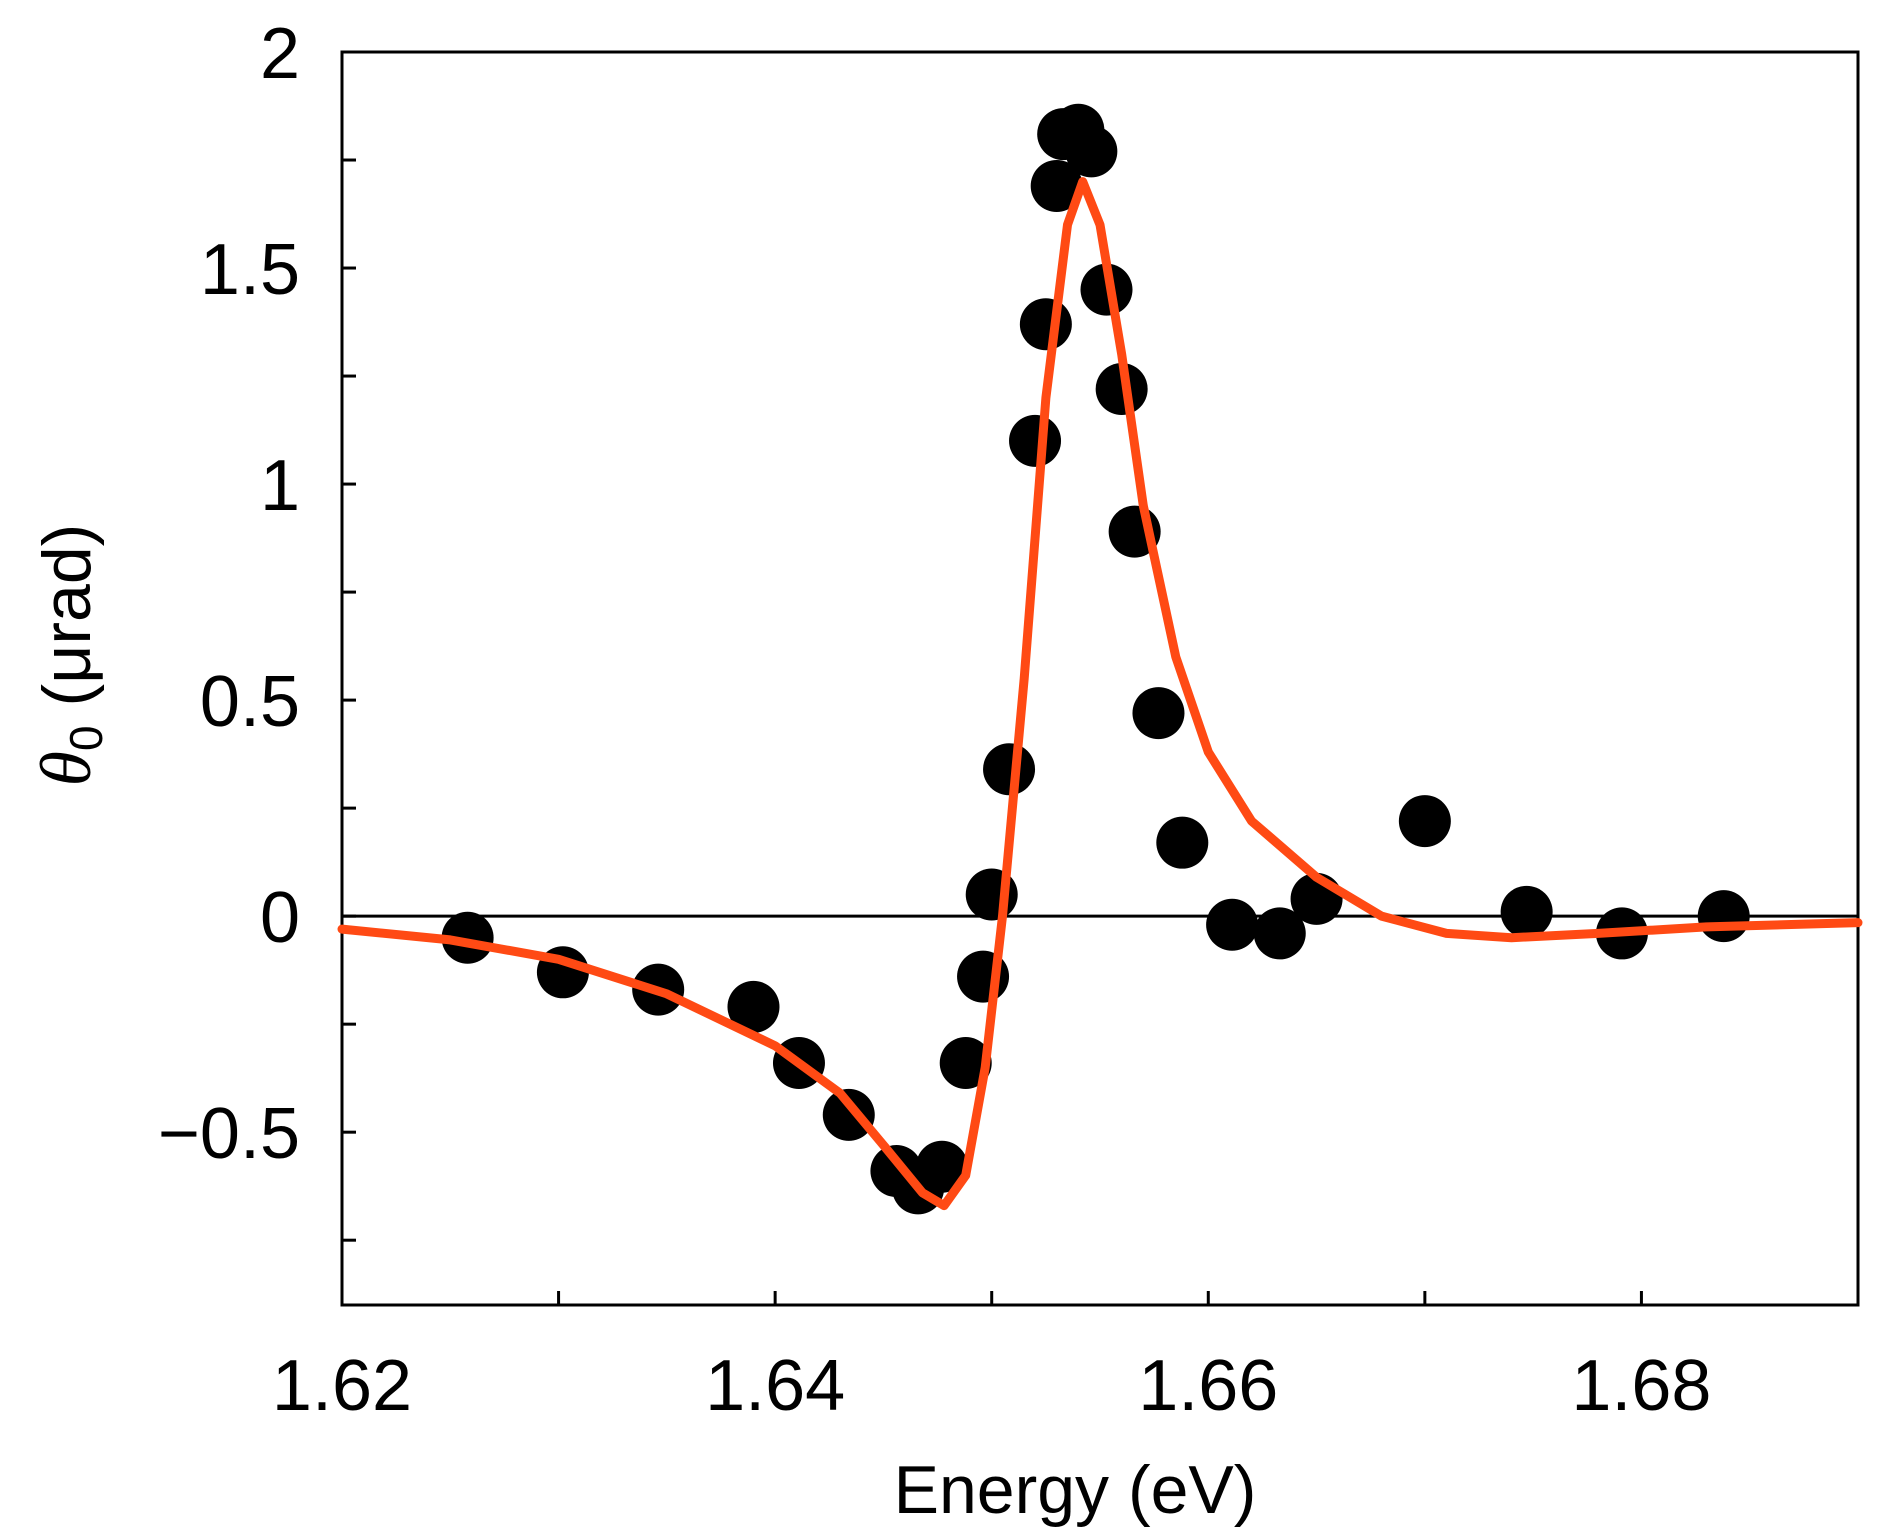  I want to click on y-axis-title-units: (μrad), so click(67, 625).